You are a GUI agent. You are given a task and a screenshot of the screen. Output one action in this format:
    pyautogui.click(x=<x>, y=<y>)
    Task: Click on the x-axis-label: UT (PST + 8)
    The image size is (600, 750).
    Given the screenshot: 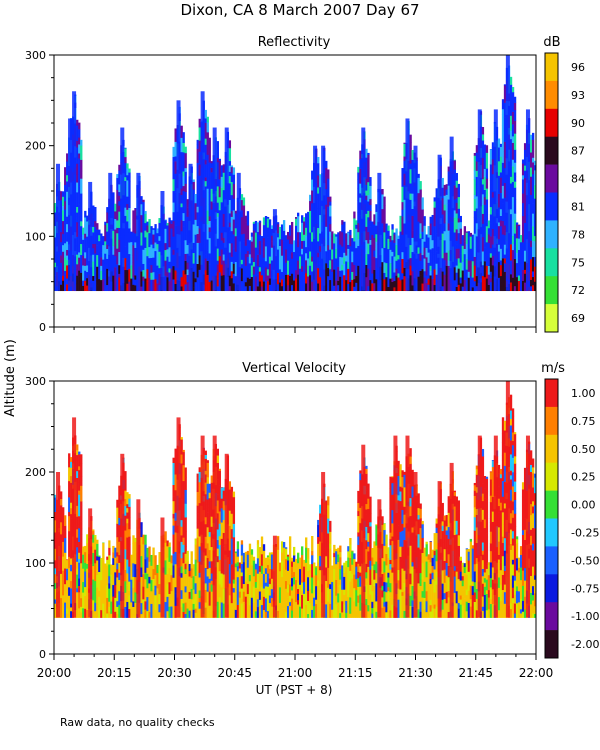 What is the action you would take?
    pyautogui.click(x=294, y=690)
    